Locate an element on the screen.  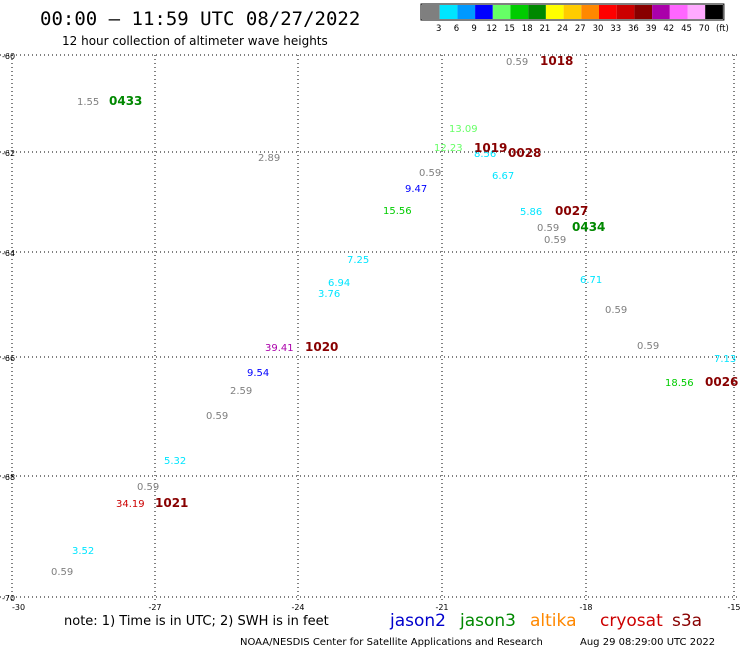
generated-timestamp: Aug 29 08:29:00 UTC 2022 is located at coordinates (647, 642).